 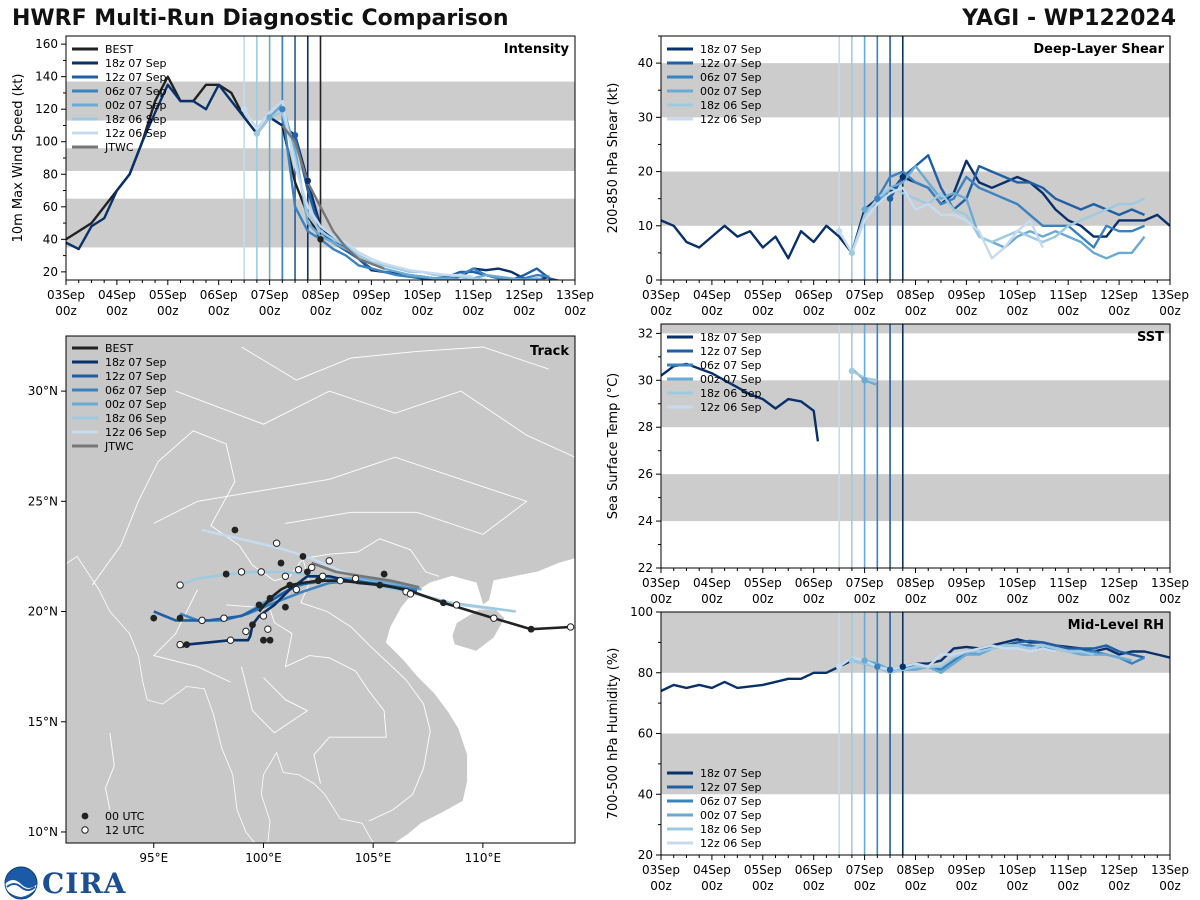 What do you see at coordinates (1170, 870) in the screenshot?
I see `x-tick-label: 13Sep` at bounding box center [1170, 870].